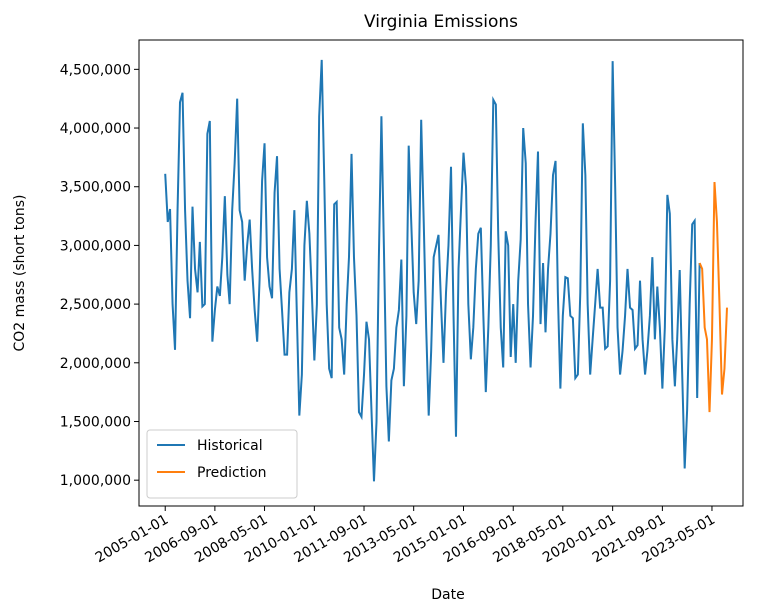 The width and height of the screenshot is (770, 616). What do you see at coordinates (20, 273) in the screenshot?
I see `y-axis-label: CO2 mass (short tons)` at bounding box center [20, 273].